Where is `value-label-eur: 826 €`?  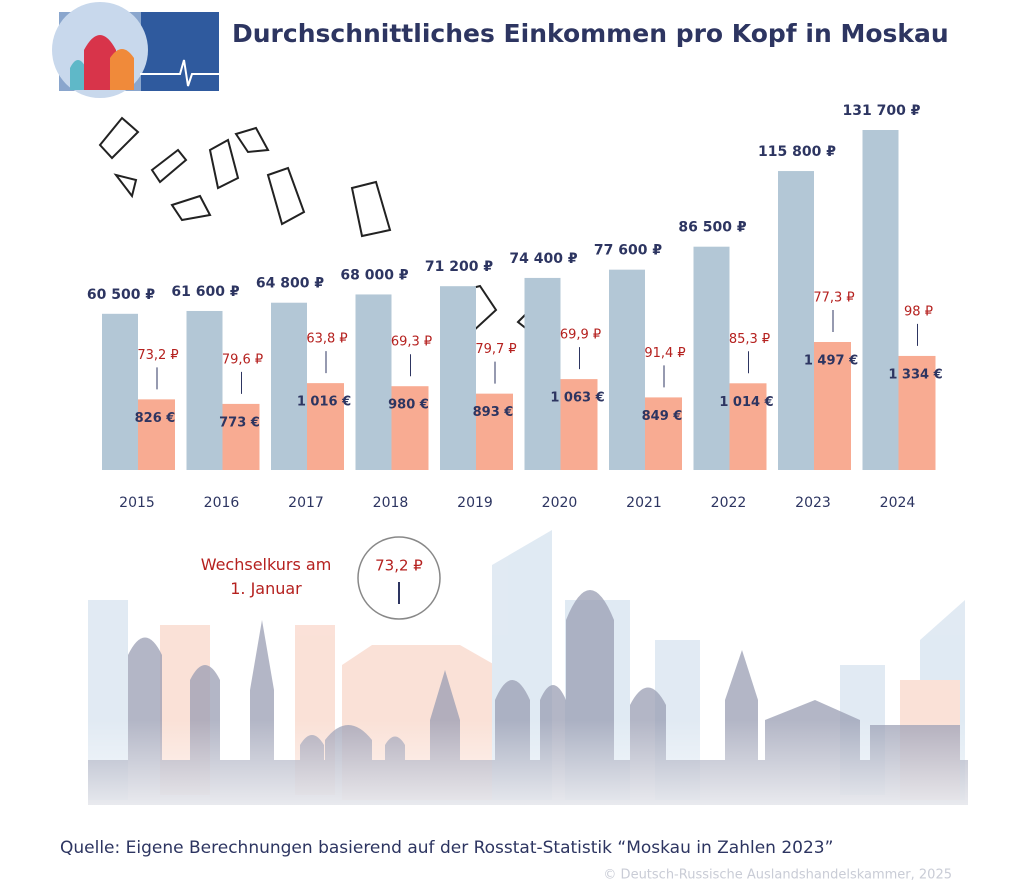 value-label-eur: 826 € is located at coordinates (155, 418).